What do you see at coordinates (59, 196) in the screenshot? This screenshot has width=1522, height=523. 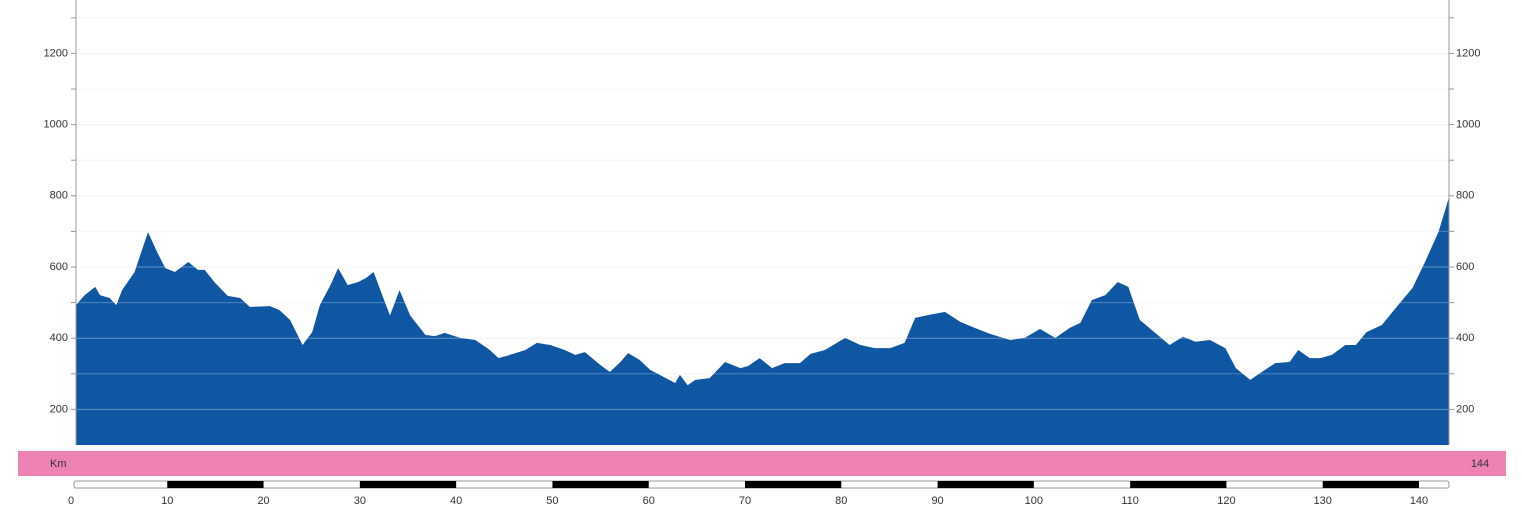 I see `y-tick-label: 800` at bounding box center [59, 196].